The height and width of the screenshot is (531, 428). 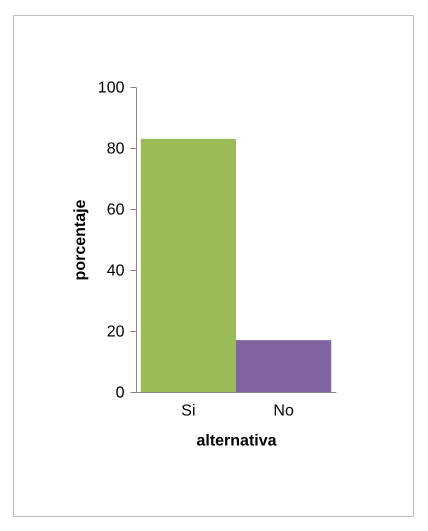 What do you see at coordinates (111, 88) in the screenshot?
I see `y-tick-label: 100` at bounding box center [111, 88].